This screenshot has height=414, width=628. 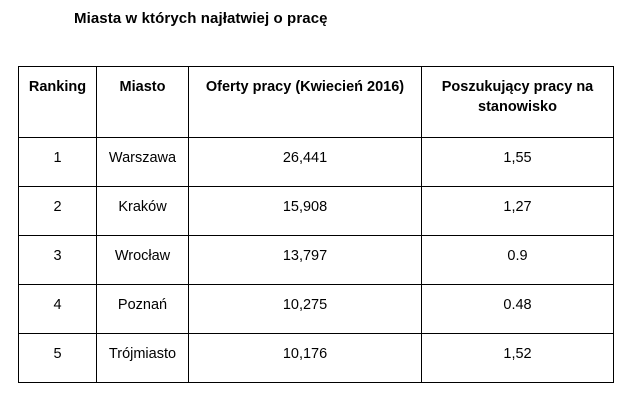 What do you see at coordinates (517, 358) in the screenshot?
I see `cell-job-seekers: 1,52` at bounding box center [517, 358].